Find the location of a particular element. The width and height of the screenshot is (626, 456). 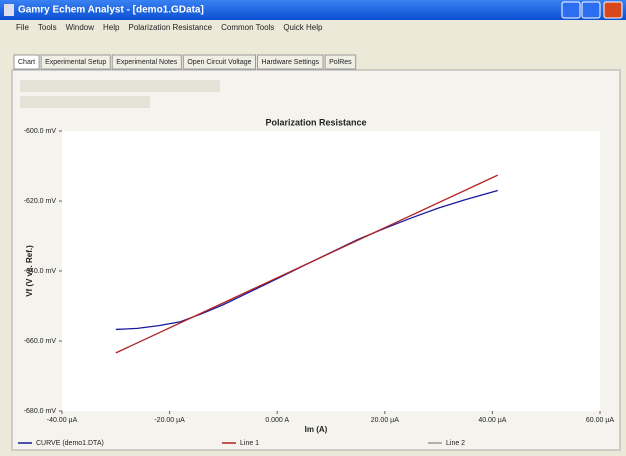

menu-item: Help is located at coordinates (111, 27).